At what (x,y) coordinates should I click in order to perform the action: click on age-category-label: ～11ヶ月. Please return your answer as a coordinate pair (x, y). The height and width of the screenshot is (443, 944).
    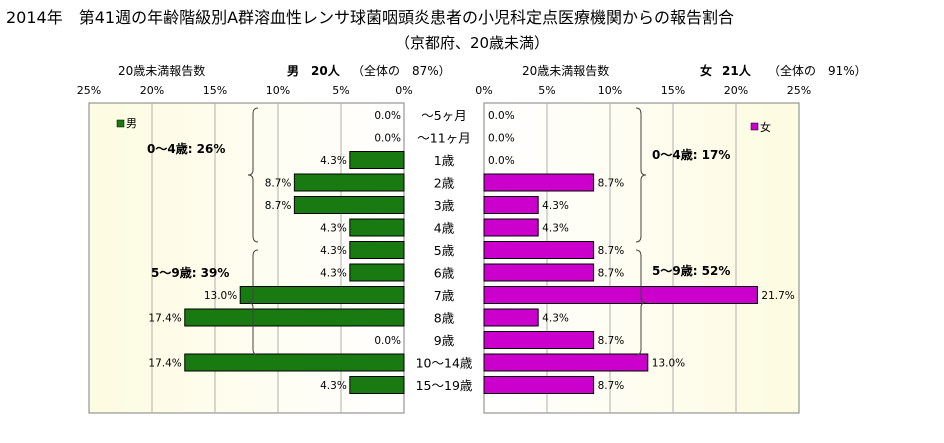
    Looking at the image, I should click on (443, 138).